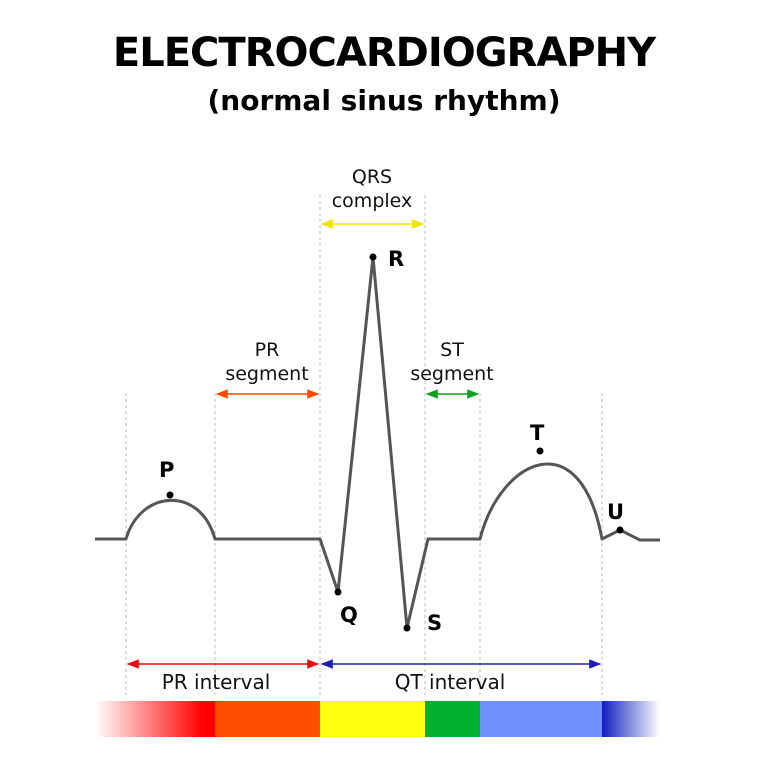 Image resolution: width=768 pixels, height=768 pixels. What do you see at coordinates (540, 451) in the screenshot?
I see `t-point` at bounding box center [540, 451].